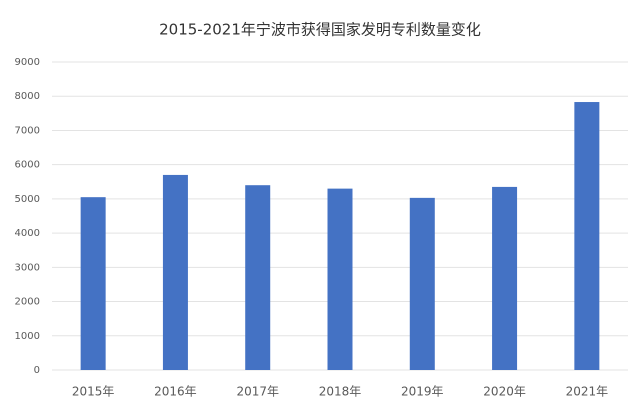 This screenshot has height=418, width=640. I want to click on y-tick-label: 7000, so click(27, 130).